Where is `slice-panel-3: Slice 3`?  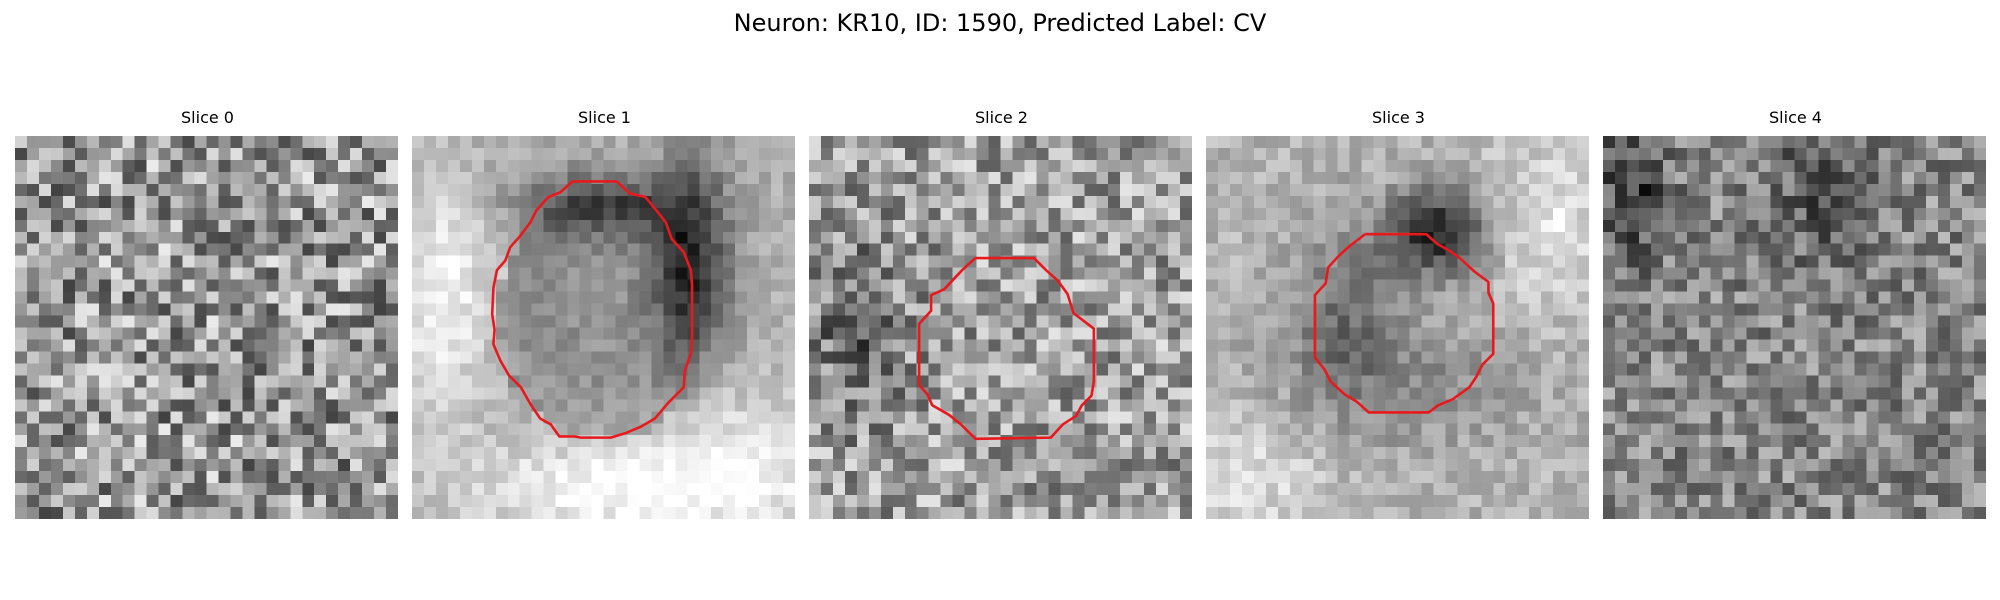 slice-panel-3: Slice 3 is located at coordinates (1398, 313).